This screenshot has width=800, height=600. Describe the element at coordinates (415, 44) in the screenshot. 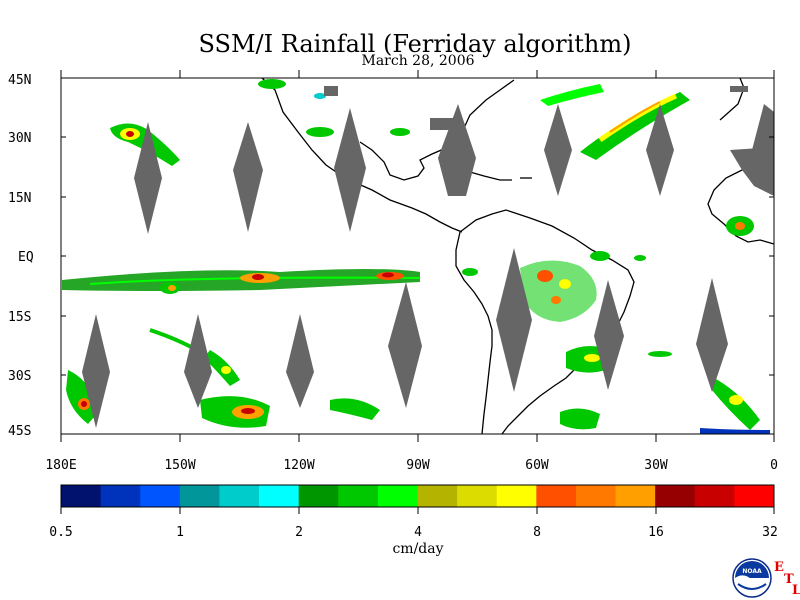

I see `map-title: SSM/I Rainfall (Ferriday algorithm)` at that location.